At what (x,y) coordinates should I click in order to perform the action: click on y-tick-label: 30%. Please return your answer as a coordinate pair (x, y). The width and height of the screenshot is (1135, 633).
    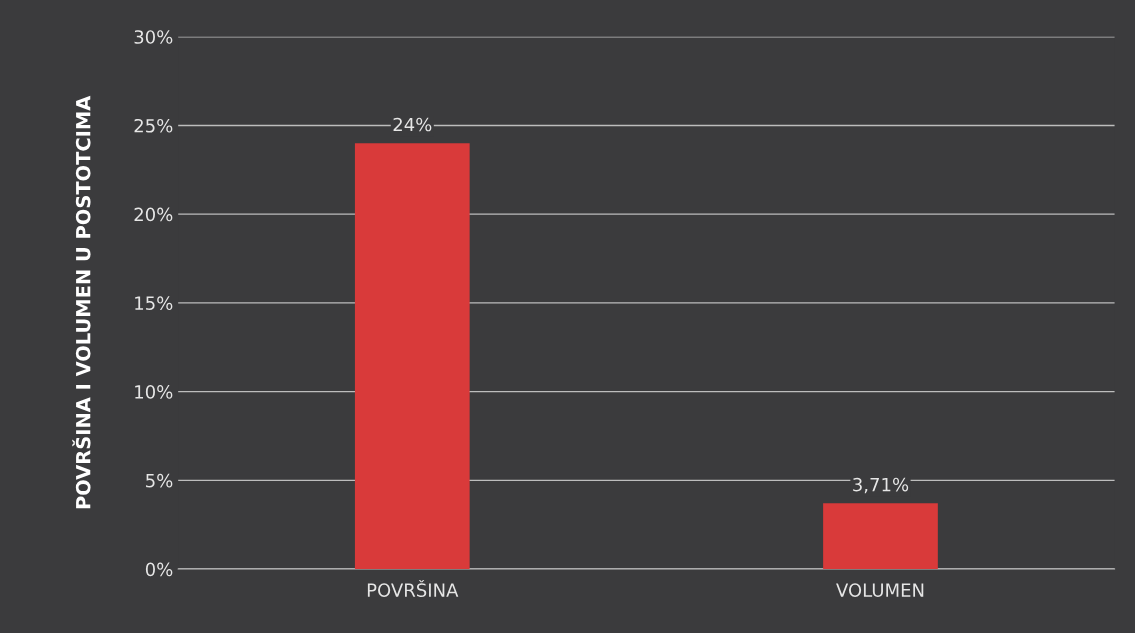
    Looking at the image, I should click on (153, 37).